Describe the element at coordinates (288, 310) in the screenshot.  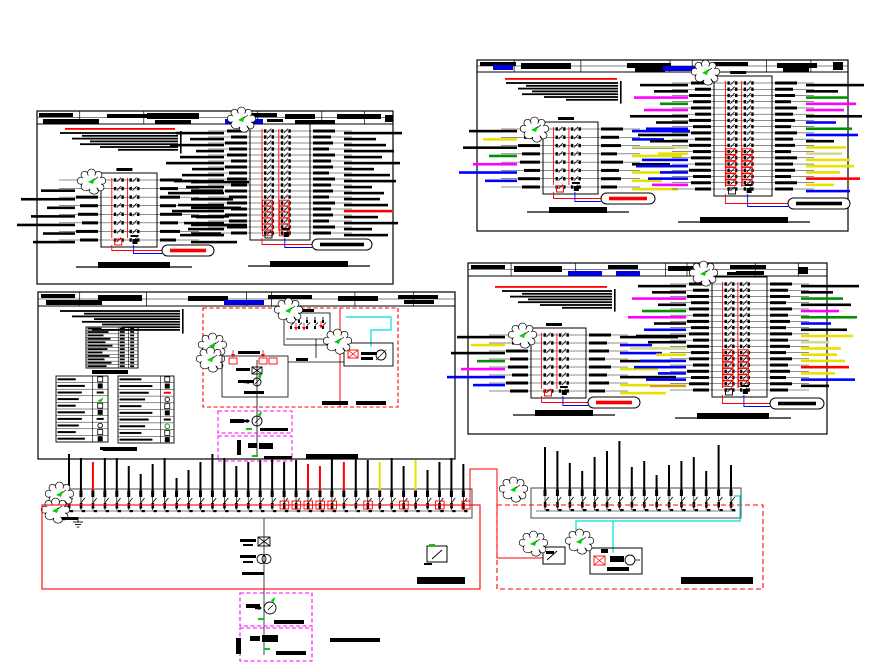
I see `rev-cloud-d1` at that location.